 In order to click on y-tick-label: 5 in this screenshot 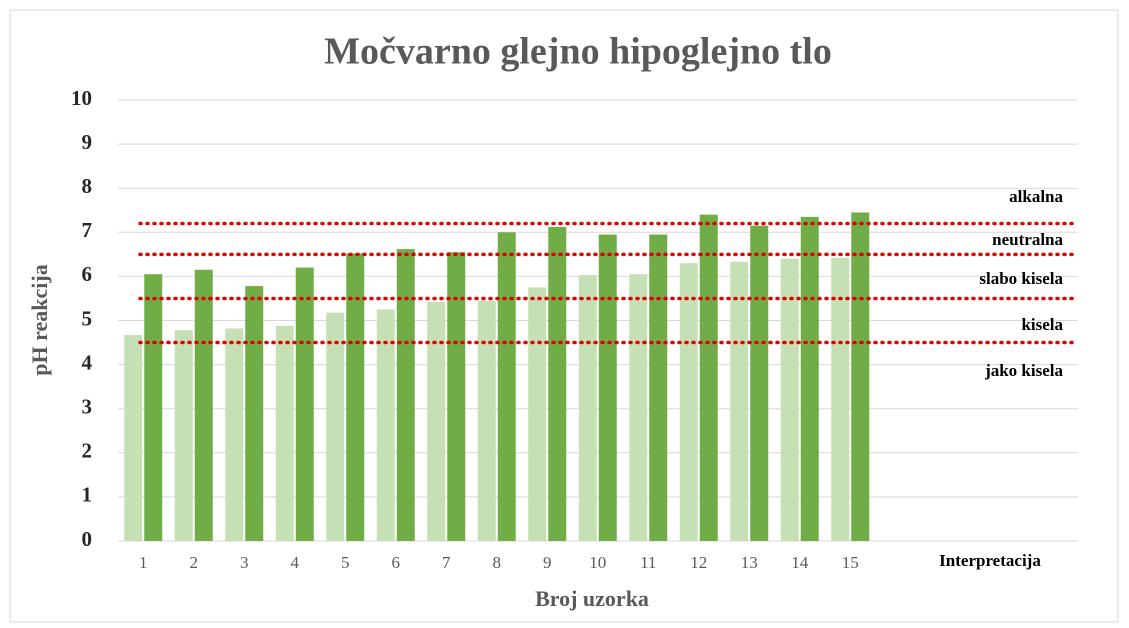, I will do `click(87, 318)`.